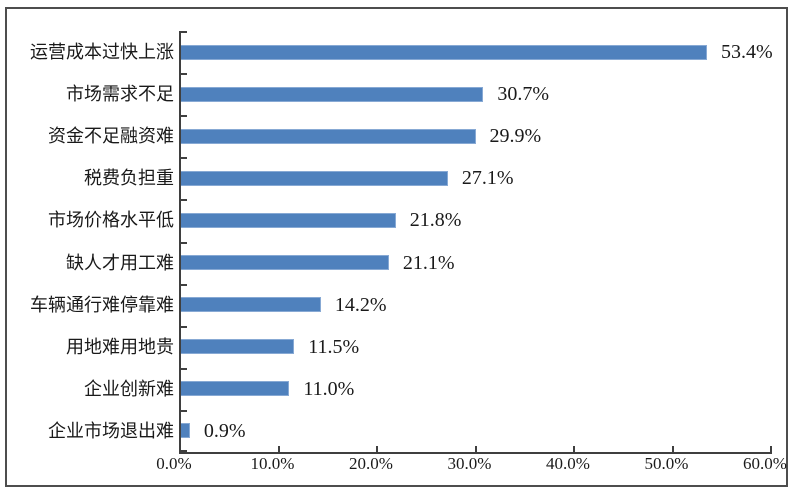  I want to click on value-label: 11.5%, so click(334, 346).